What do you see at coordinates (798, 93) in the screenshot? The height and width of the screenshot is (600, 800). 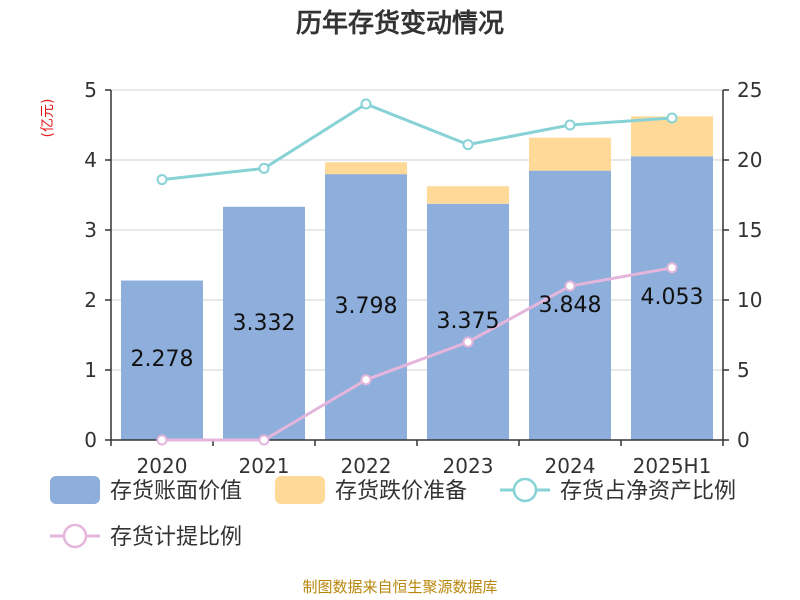 I see `right-axis-unit: %` at bounding box center [798, 93].